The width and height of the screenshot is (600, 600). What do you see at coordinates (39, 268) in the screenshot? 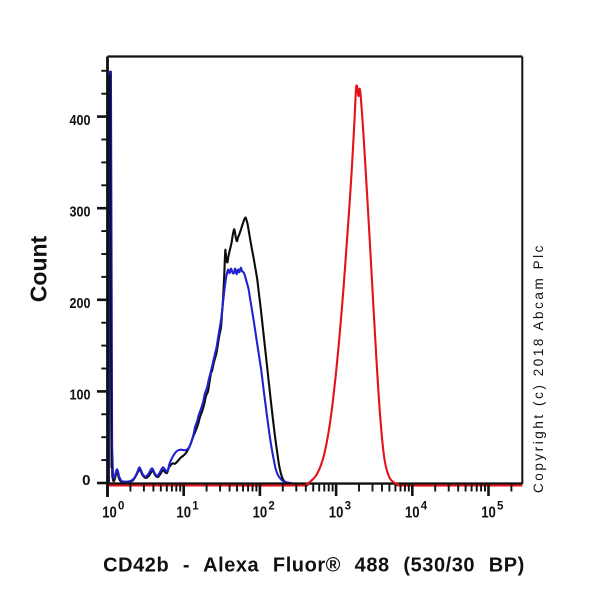
I see `svg-text: Count` at bounding box center [39, 268].